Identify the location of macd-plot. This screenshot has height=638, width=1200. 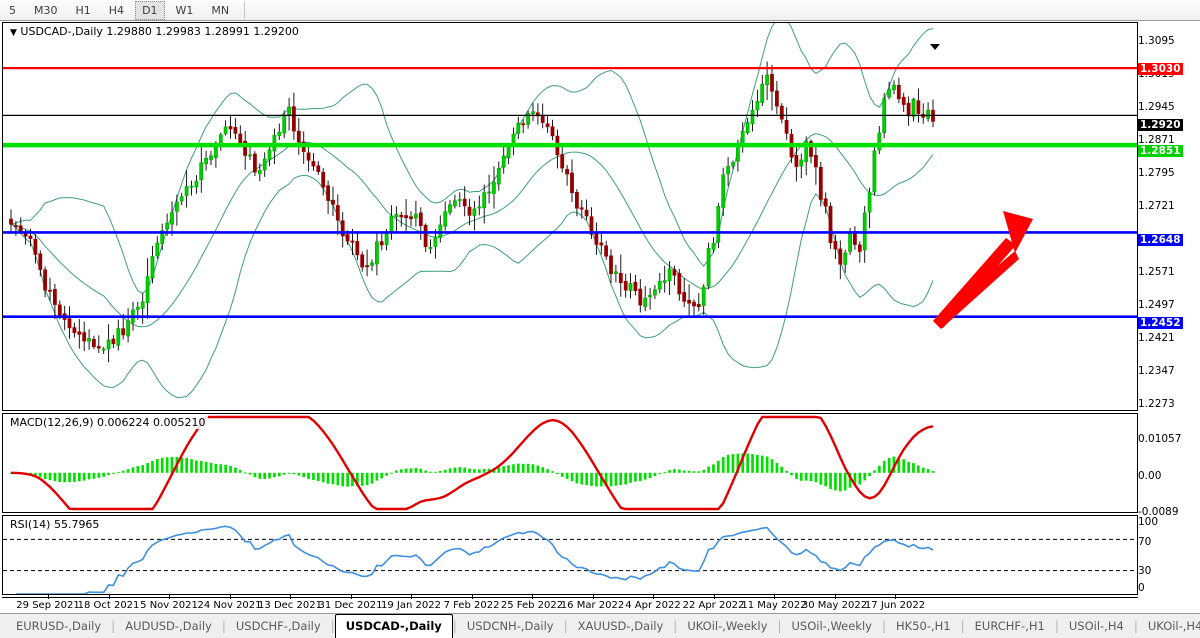
(570, 463).